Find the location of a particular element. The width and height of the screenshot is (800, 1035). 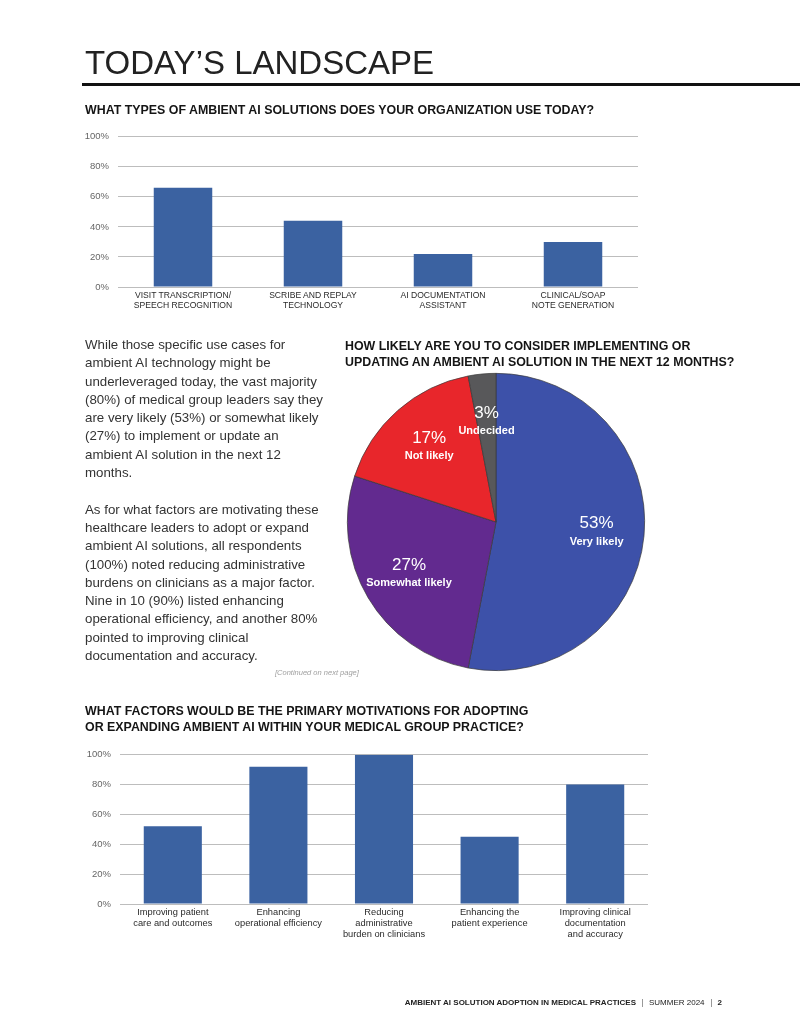

text: AMBIENT AI SOLUTION ADOPTION IN MEDICAL PRACTICES is located at coordinates (520, 1002).